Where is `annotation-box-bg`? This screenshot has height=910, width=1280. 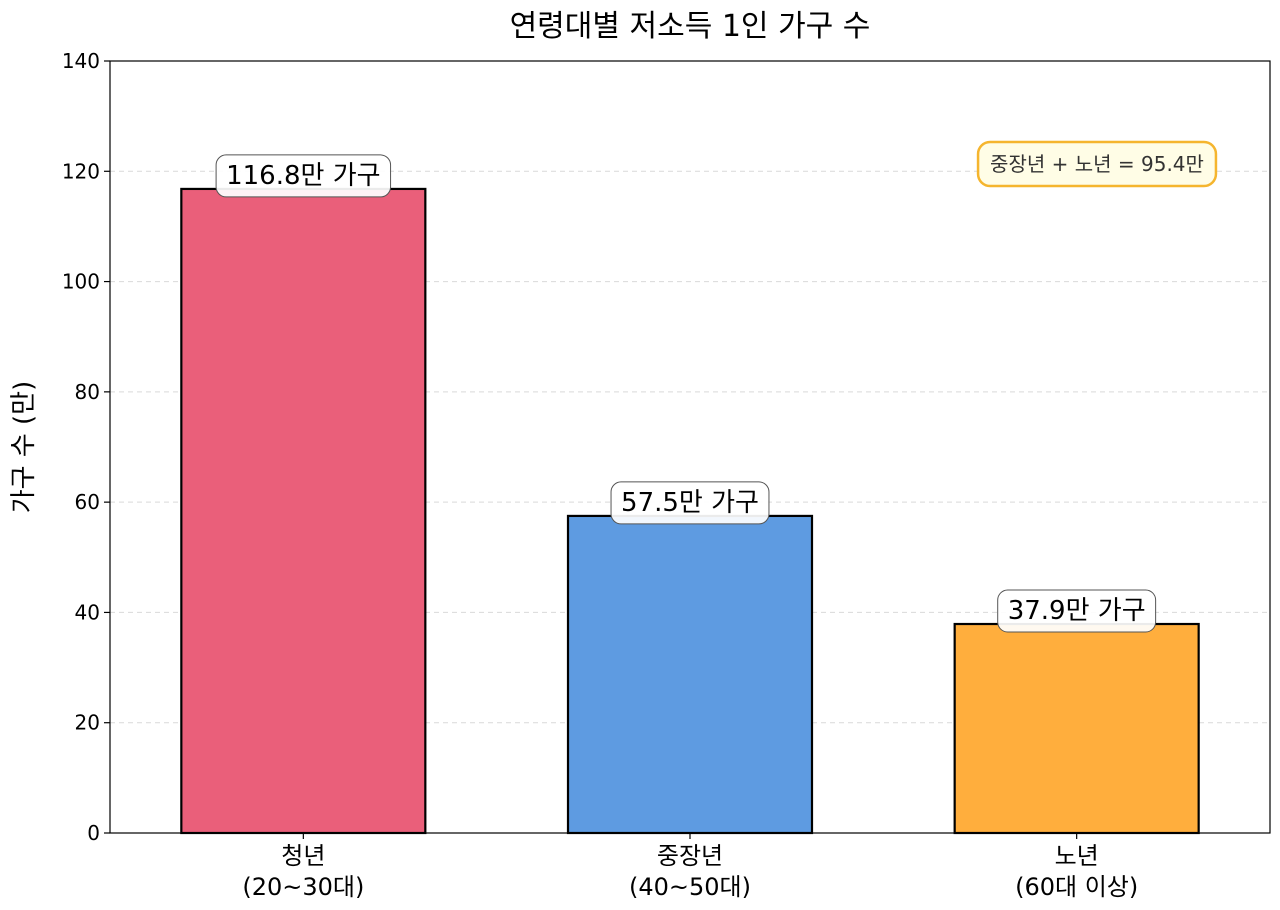
annotation-box-bg is located at coordinates (1097, 164).